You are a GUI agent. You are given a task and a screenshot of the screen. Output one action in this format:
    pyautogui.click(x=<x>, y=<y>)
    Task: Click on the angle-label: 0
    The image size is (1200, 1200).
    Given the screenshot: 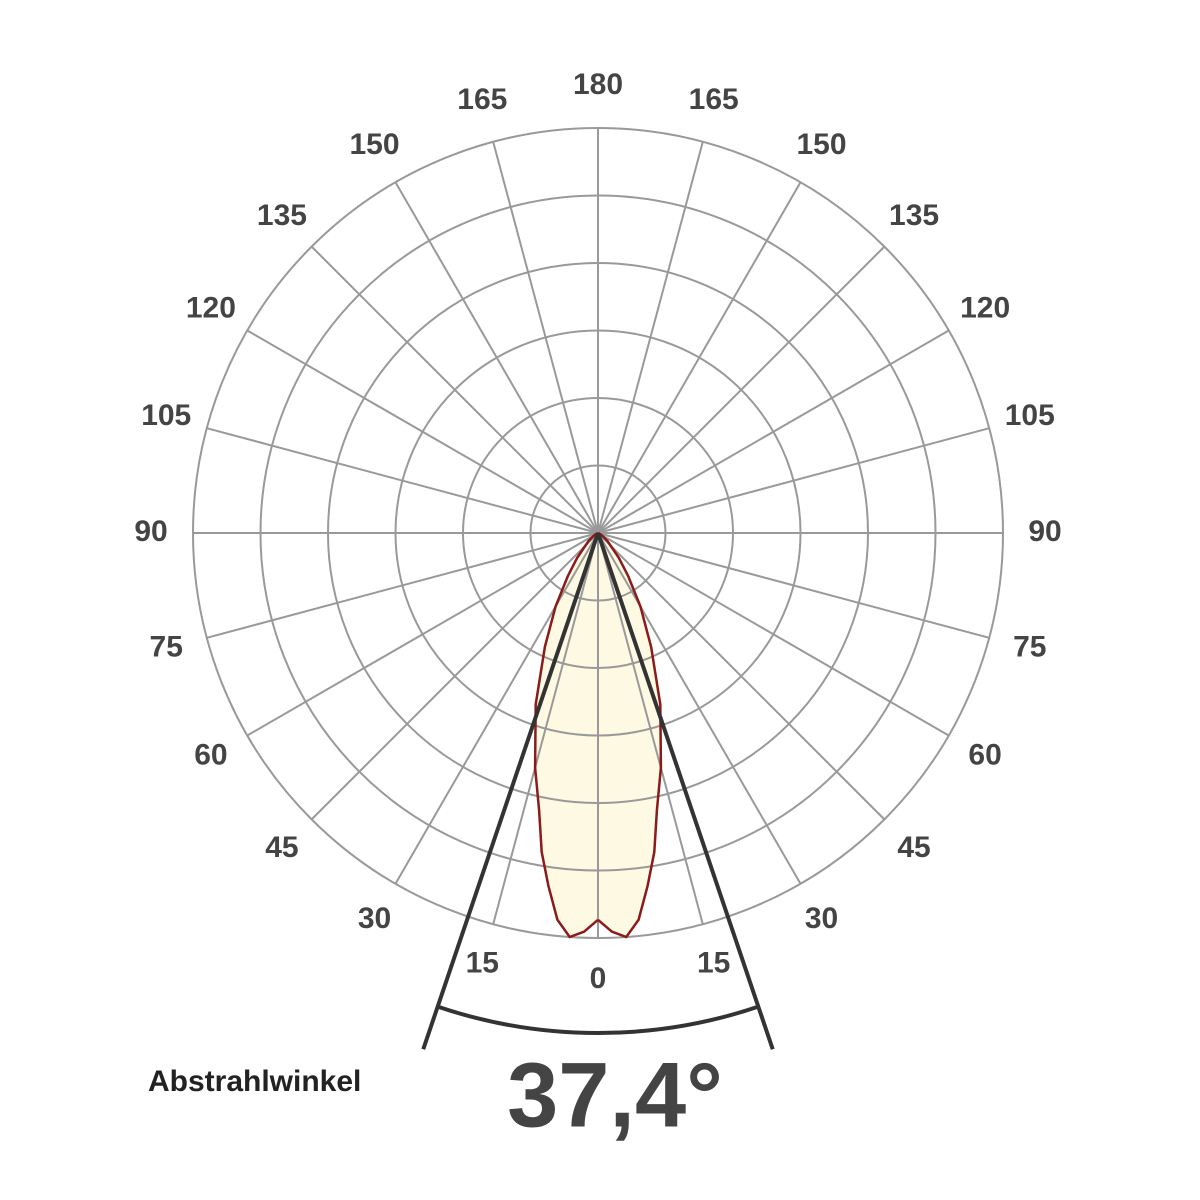 What is the action you would take?
    pyautogui.click(x=598, y=978)
    